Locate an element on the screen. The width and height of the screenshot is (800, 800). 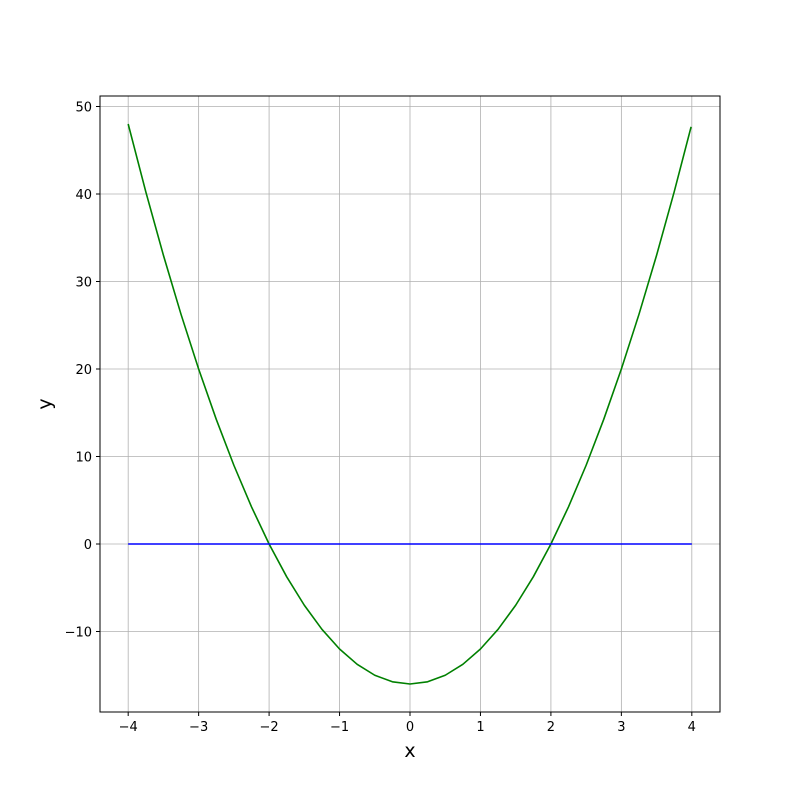
y-tick-label: 40 is located at coordinates (83, 195).